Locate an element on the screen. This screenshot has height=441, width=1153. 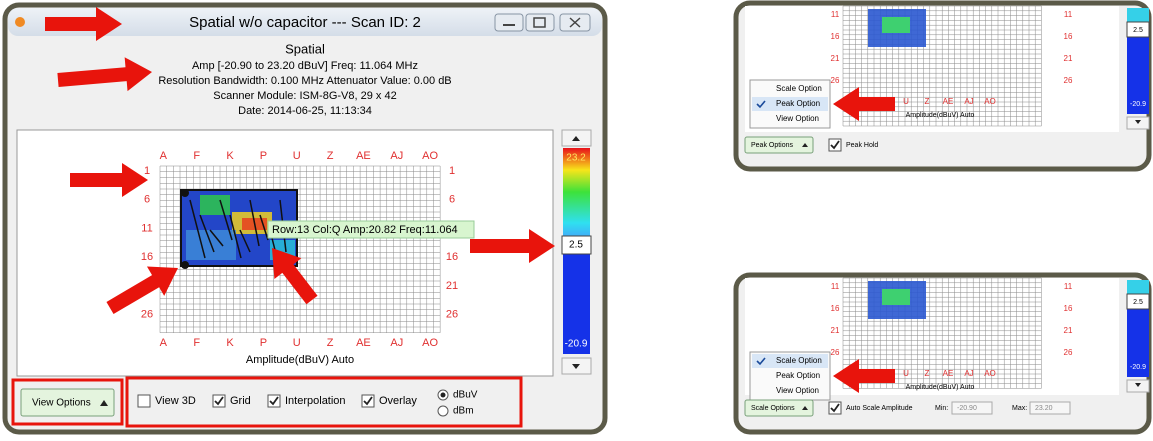
button-label: Peak Options is located at coordinates (772, 145).